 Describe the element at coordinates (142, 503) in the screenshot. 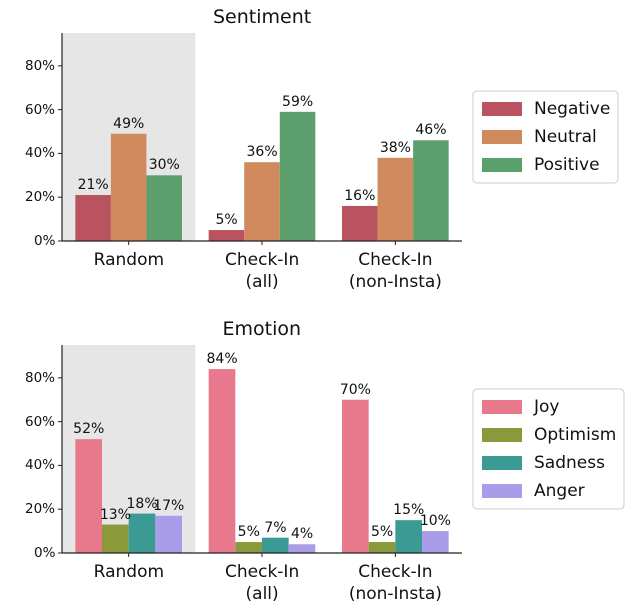

I see `value-label: 18%` at that location.